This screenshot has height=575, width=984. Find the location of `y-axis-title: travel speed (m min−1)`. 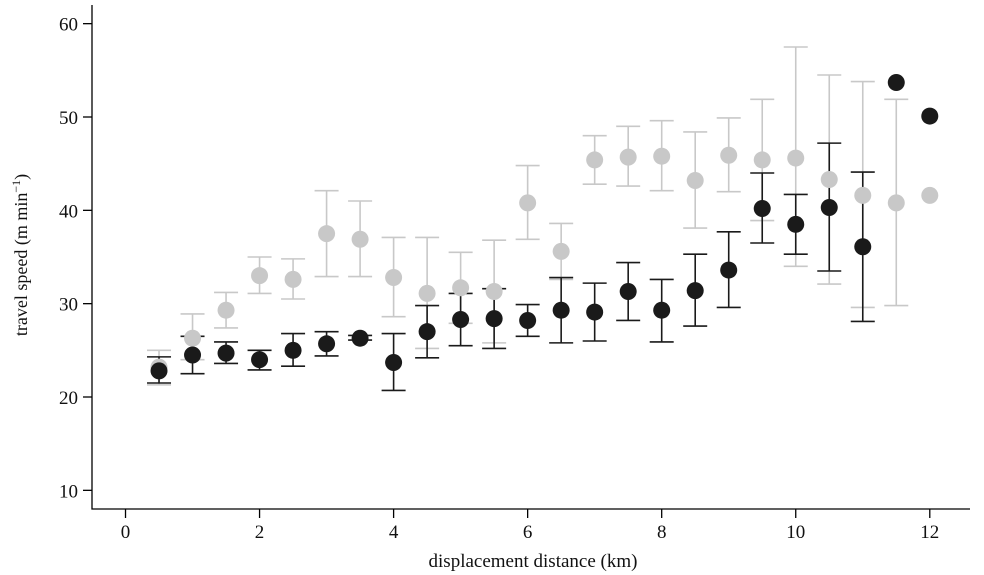

y-axis-title: travel speed (m min−1) is located at coordinates (20, 255).